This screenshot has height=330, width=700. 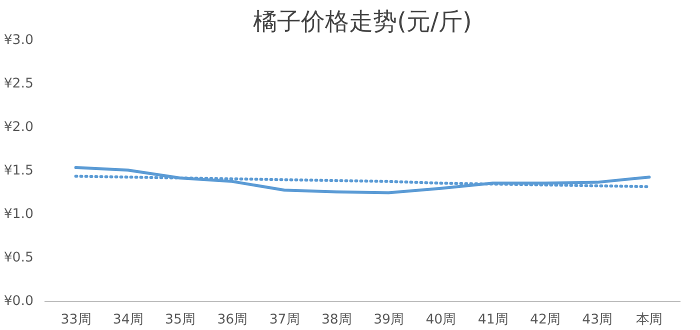 What do you see at coordinates (19, 84) in the screenshot?
I see `y-tick-label: ¥2.5` at bounding box center [19, 84].